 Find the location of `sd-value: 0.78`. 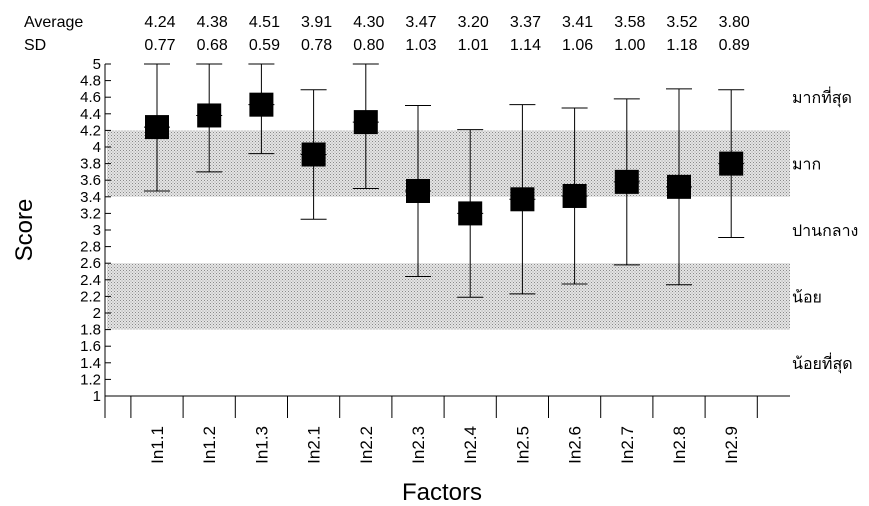

sd-value: 0.78 is located at coordinates (316, 45).